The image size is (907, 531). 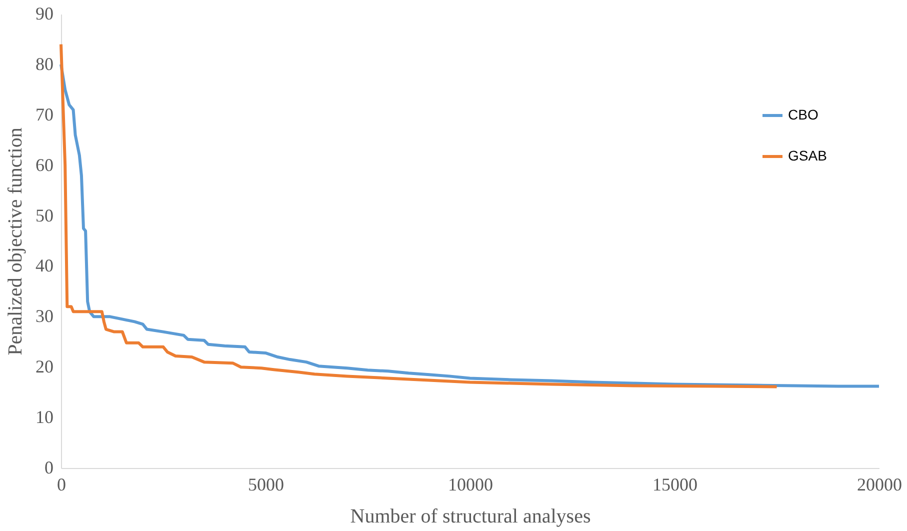 I want to click on y-tick-label: 20, so click(x=45, y=366).